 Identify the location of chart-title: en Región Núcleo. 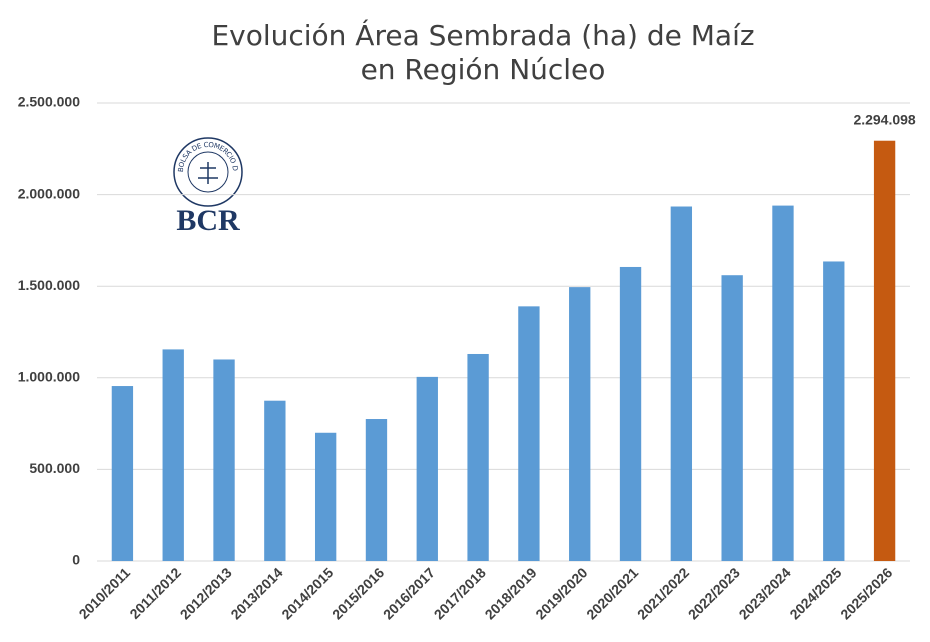
(483, 69).